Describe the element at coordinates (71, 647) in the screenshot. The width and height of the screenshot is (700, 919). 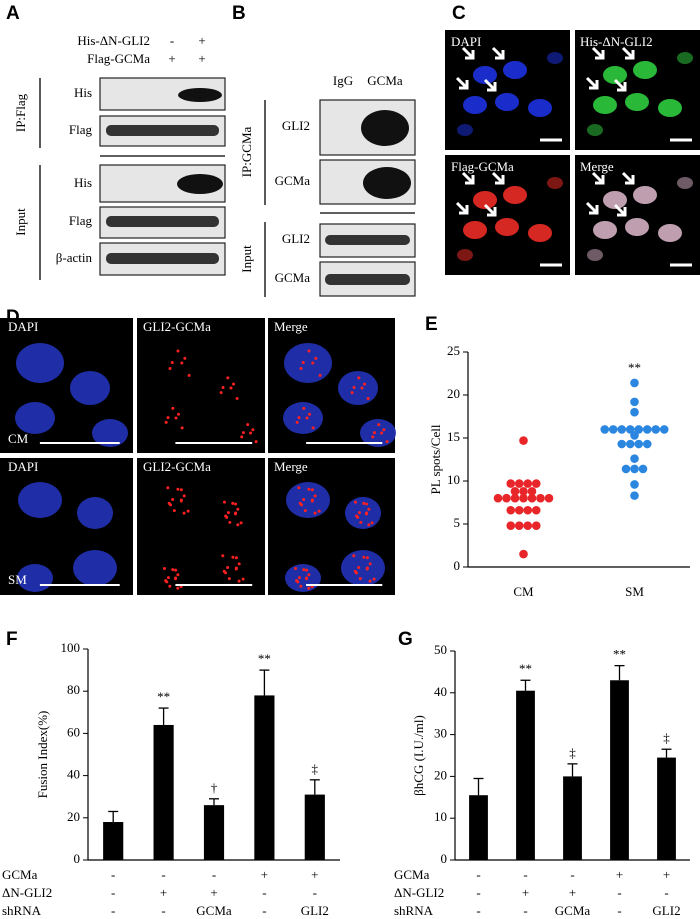
I see `y-tick-label: 100` at that location.